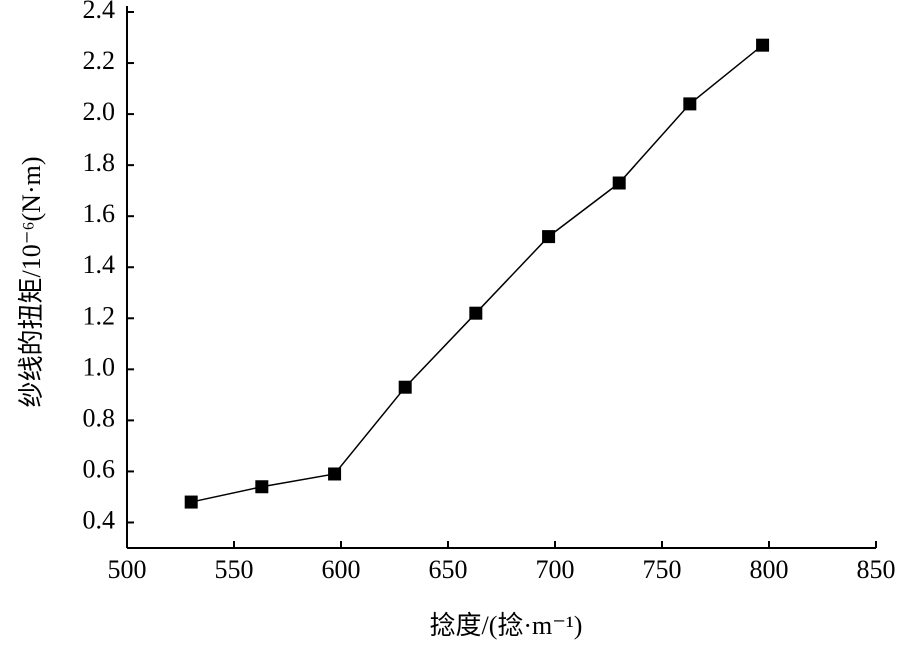 The image size is (900, 651). Describe the element at coordinates (99, 60) in the screenshot. I see `y-tick-label: 2.2` at that location.